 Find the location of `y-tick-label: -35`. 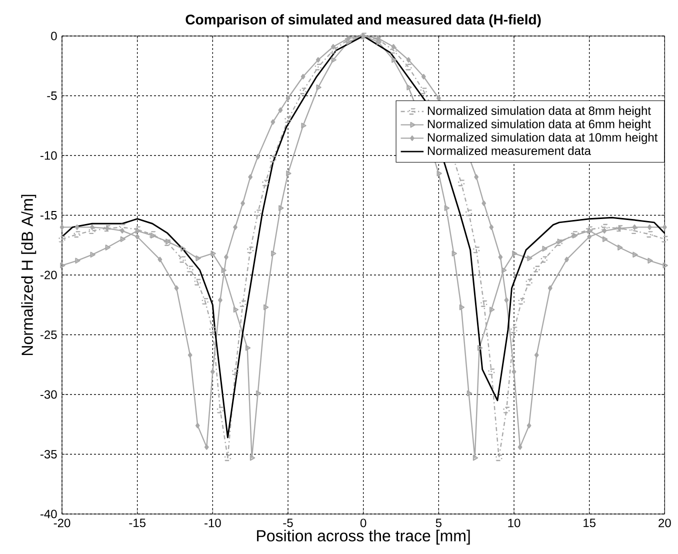

y-tick-label: -35 is located at coordinates (48, 454).